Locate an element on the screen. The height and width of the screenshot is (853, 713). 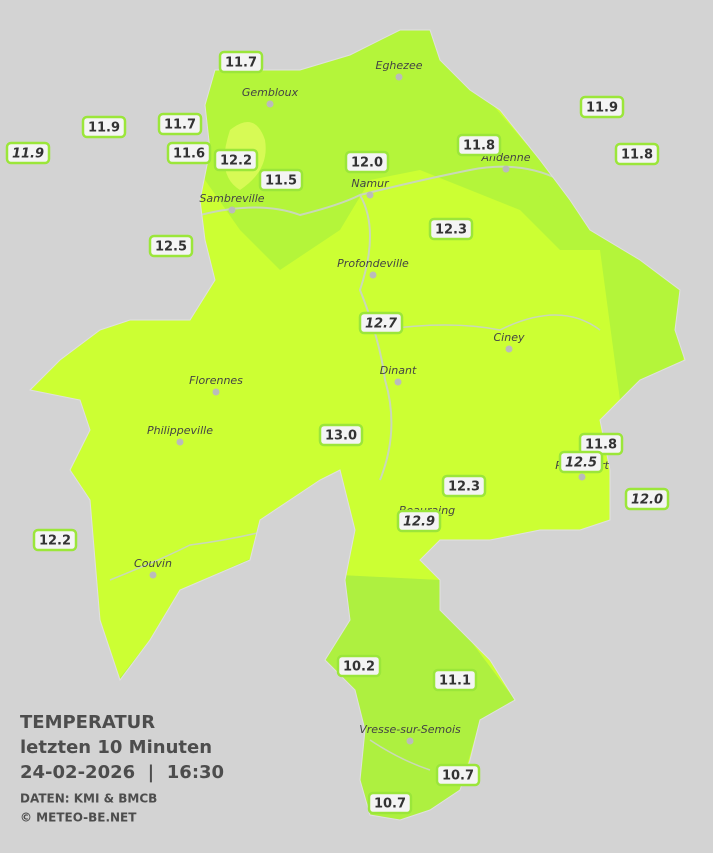
place-name: Gembloux is located at coordinates (270, 92).